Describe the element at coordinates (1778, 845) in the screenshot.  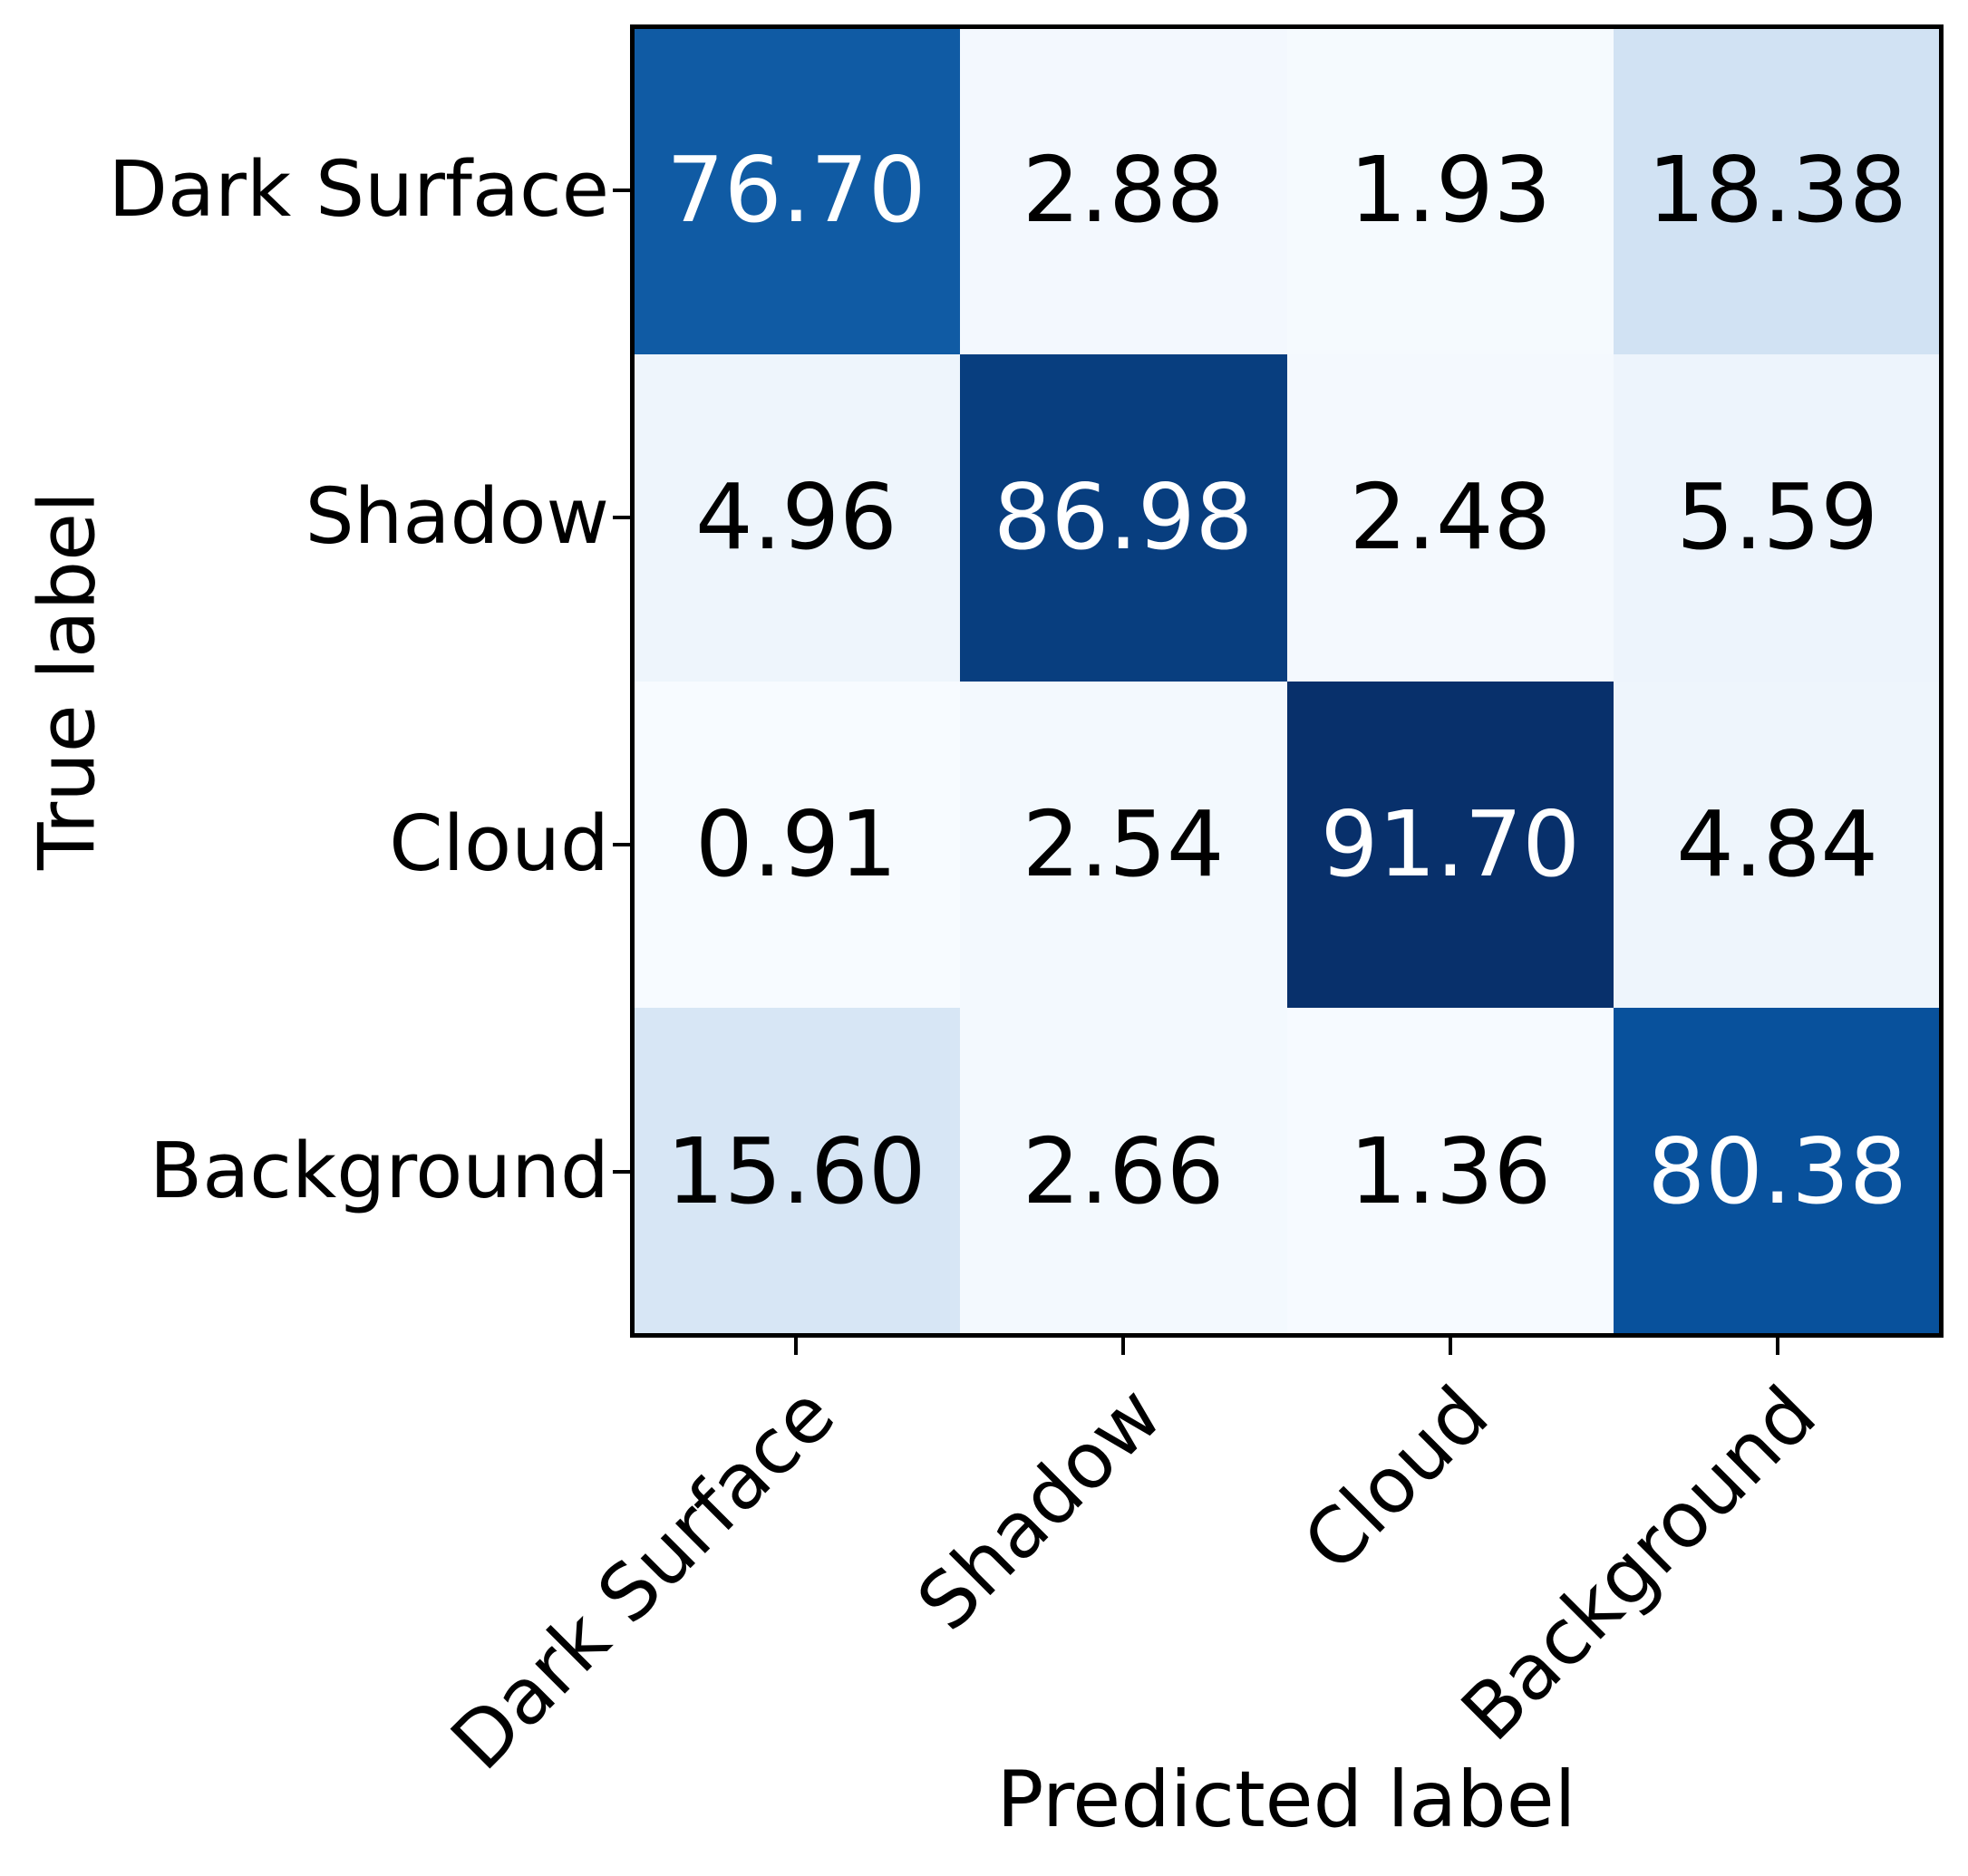
I see `matrix-cell-r2-c3: 4.84` at that location.